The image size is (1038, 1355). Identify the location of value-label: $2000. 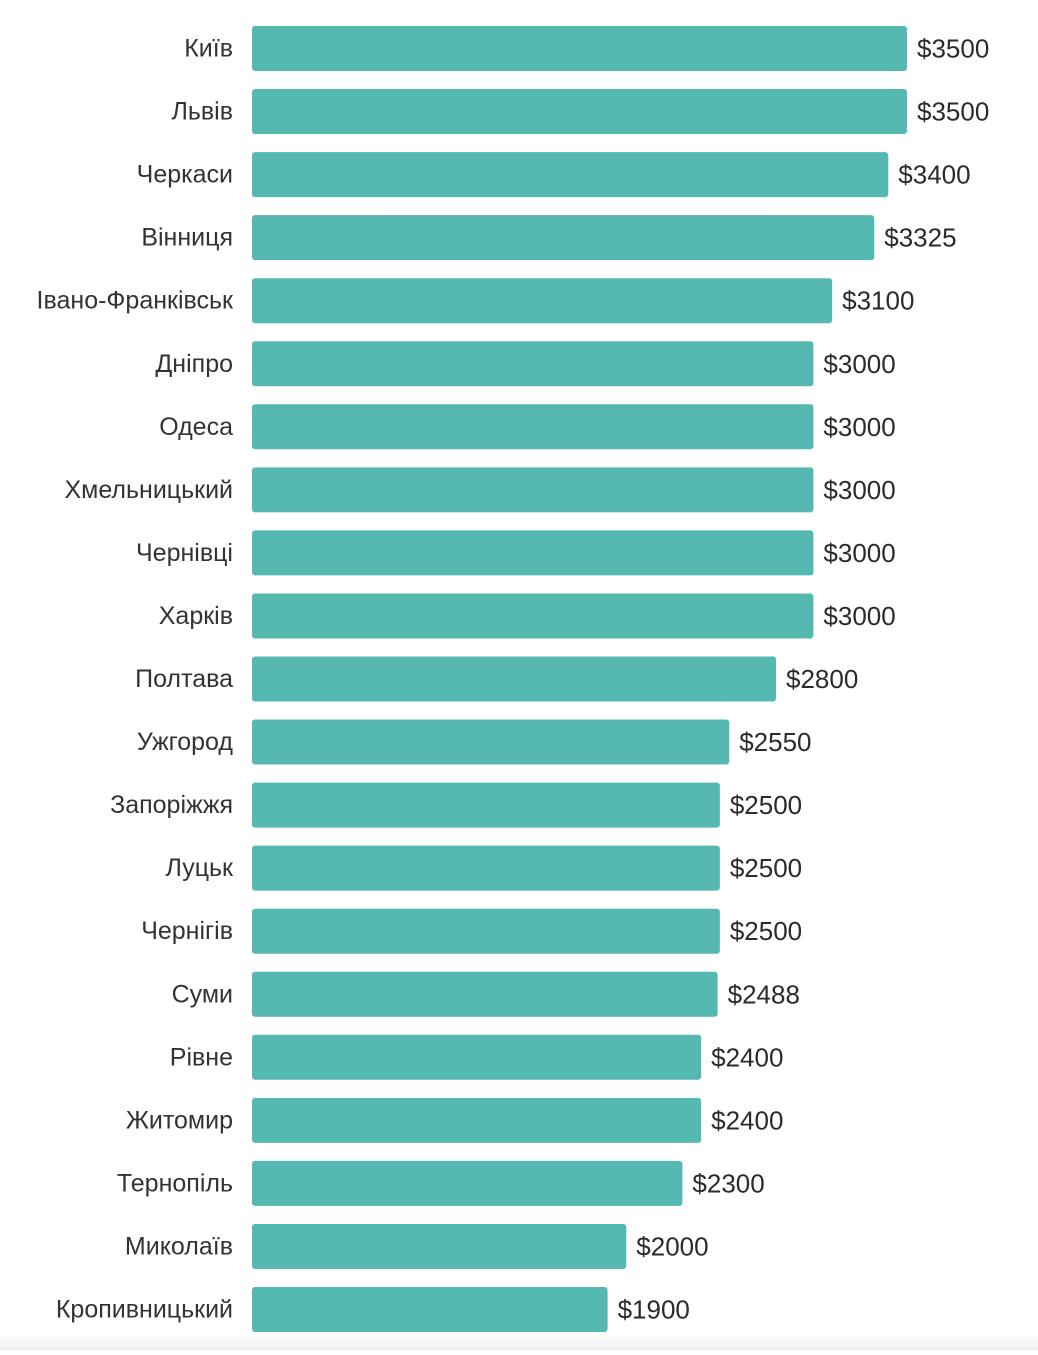
(672, 1246).